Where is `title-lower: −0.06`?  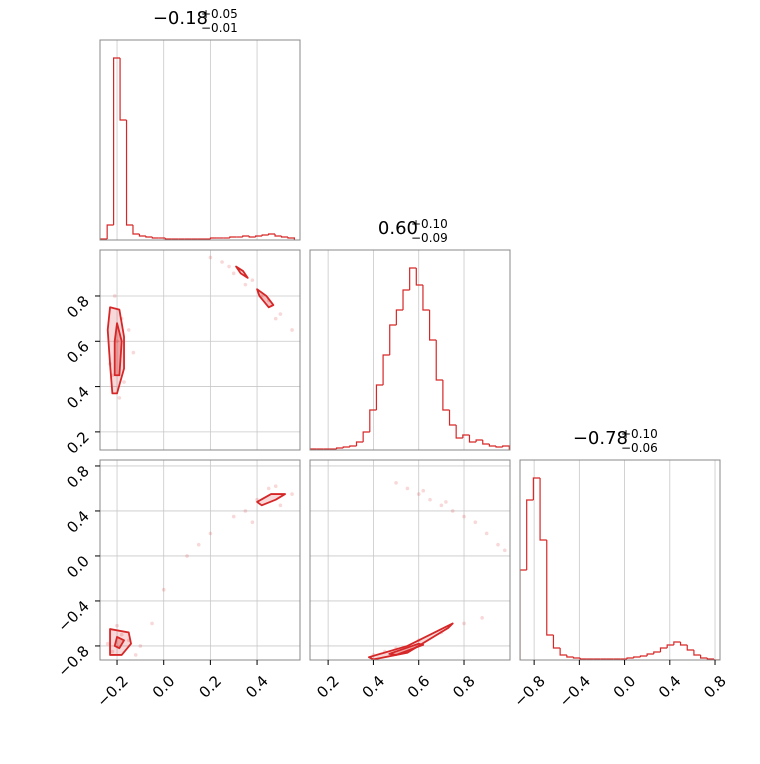
title-lower: −0.06 is located at coordinates (639, 448).